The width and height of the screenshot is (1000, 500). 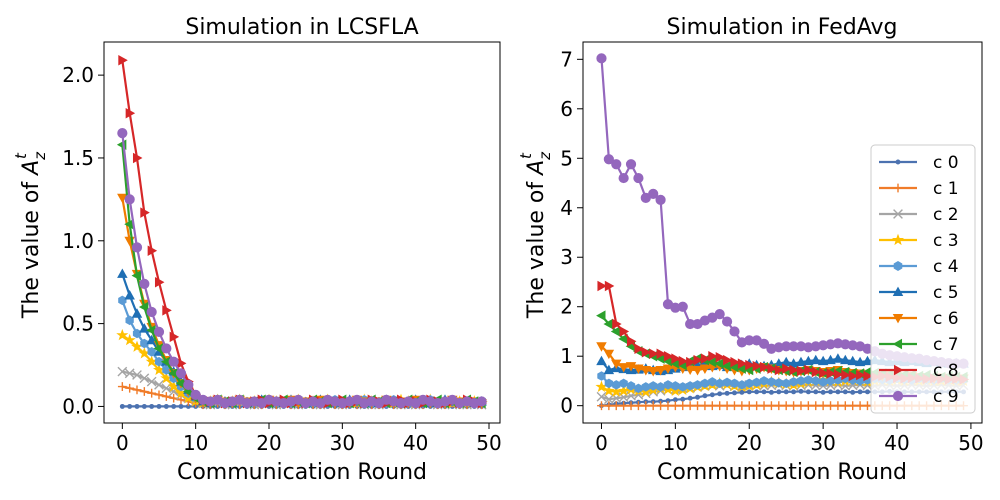 What do you see at coordinates (195, 443) in the screenshot?
I see `x-tick-label: 10` at bounding box center [195, 443].